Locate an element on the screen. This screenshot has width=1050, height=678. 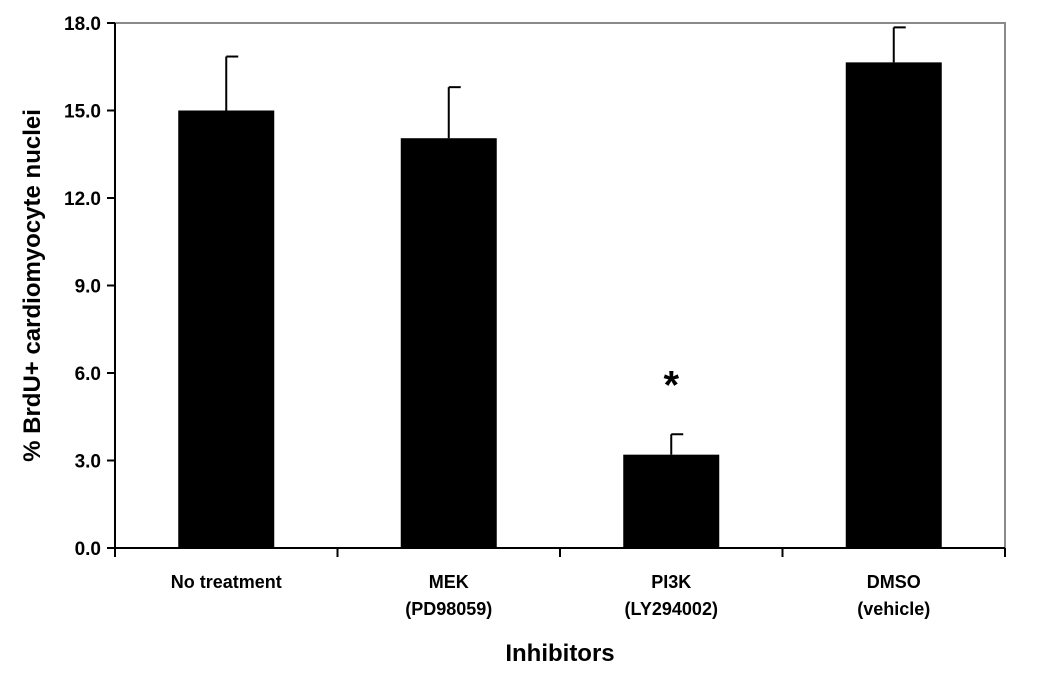
y-tick-label: 9.0 is located at coordinates (88, 287).